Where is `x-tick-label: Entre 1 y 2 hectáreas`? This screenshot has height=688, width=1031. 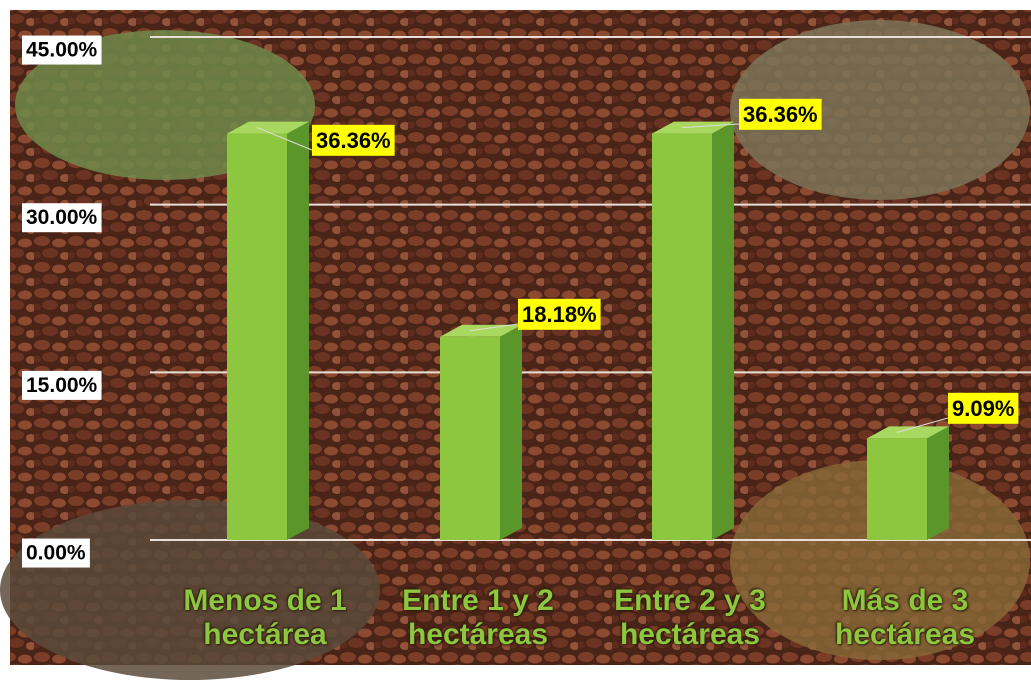 x-tick-label: Entre 1 y 2 hectáreas is located at coordinates (478, 617).